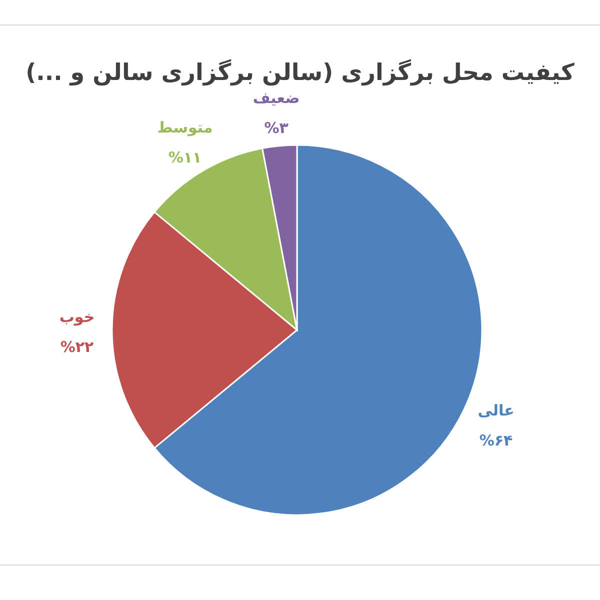 The height and width of the screenshot is (600, 600). What do you see at coordinates (300, 73) in the screenshot?
I see `title: کیفیت محل برگزاری (سالن برگزاری سالن و ...)` at bounding box center [300, 73].